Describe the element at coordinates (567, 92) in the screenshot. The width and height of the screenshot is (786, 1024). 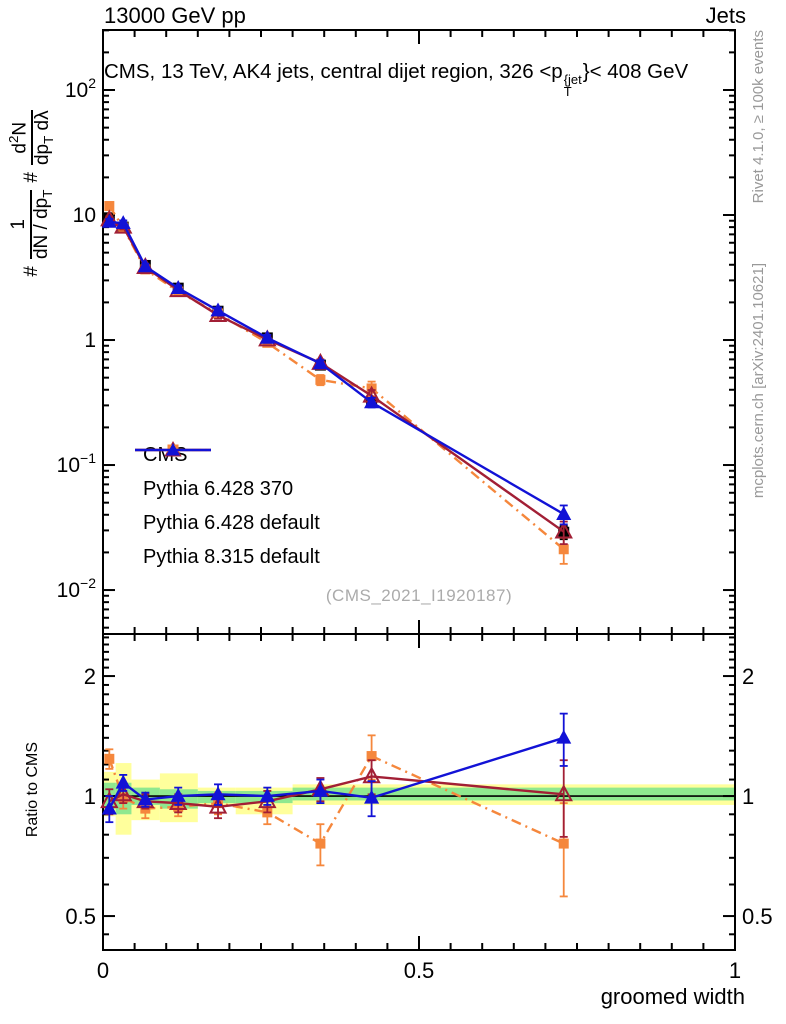
I see `title-subscript: T` at that location.